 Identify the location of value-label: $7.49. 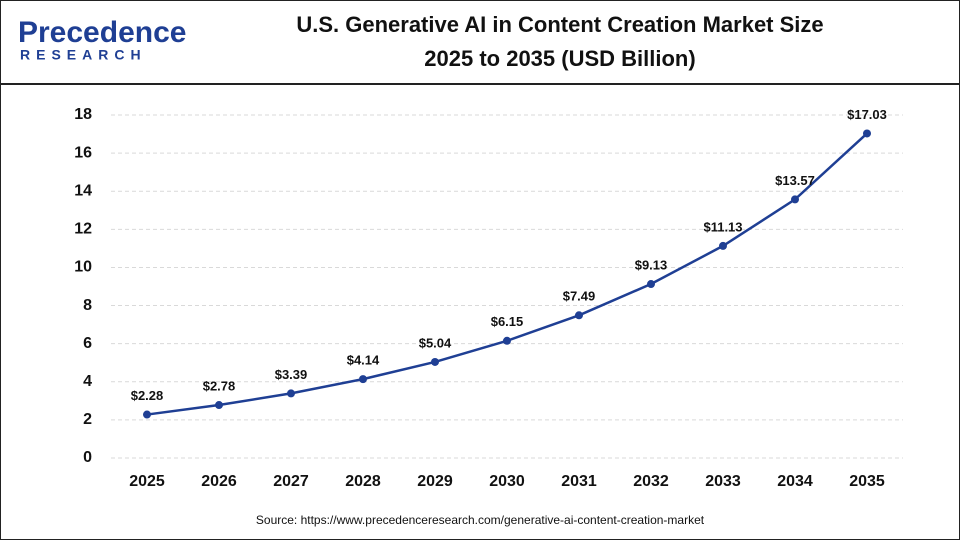
(579, 296).